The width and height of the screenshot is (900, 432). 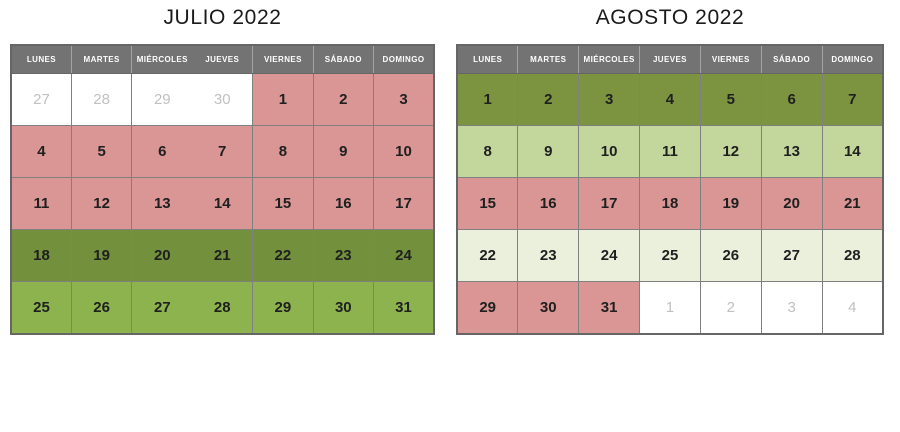 What do you see at coordinates (222, 17) in the screenshot?
I see `calendar-title-july: JULIO 2022` at bounding box center [222, 17].